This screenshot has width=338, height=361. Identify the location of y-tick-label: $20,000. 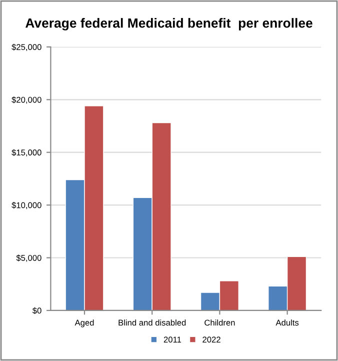
(27, 100).